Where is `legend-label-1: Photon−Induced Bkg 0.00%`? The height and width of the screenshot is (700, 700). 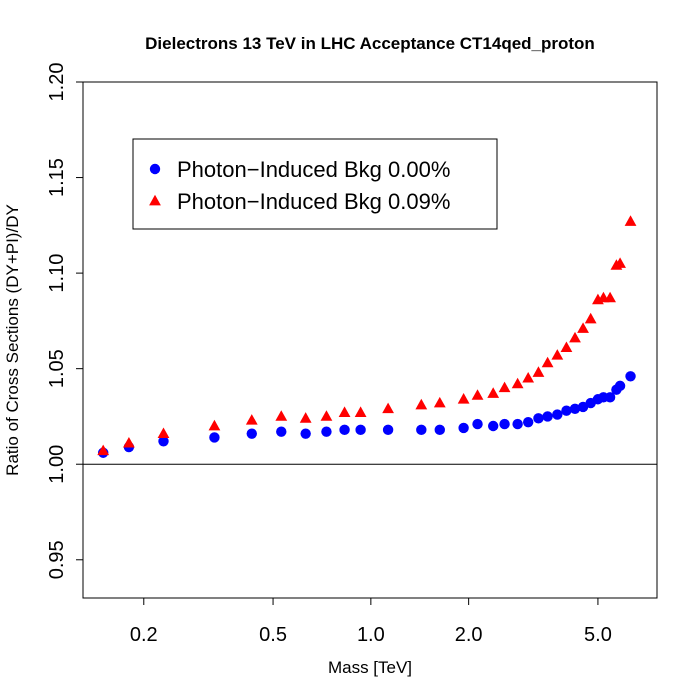 legend-label-1: Photon−Induced Bkg 0.00% is located at coordinates (313, 169).